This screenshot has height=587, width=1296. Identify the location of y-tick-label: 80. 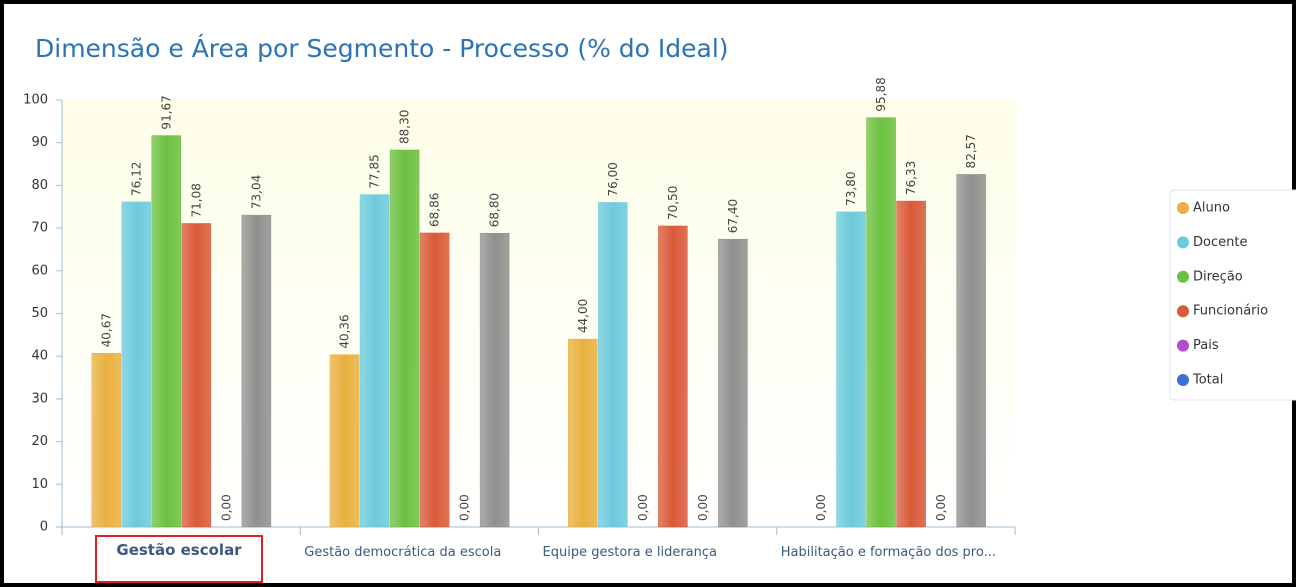
(39, 185).